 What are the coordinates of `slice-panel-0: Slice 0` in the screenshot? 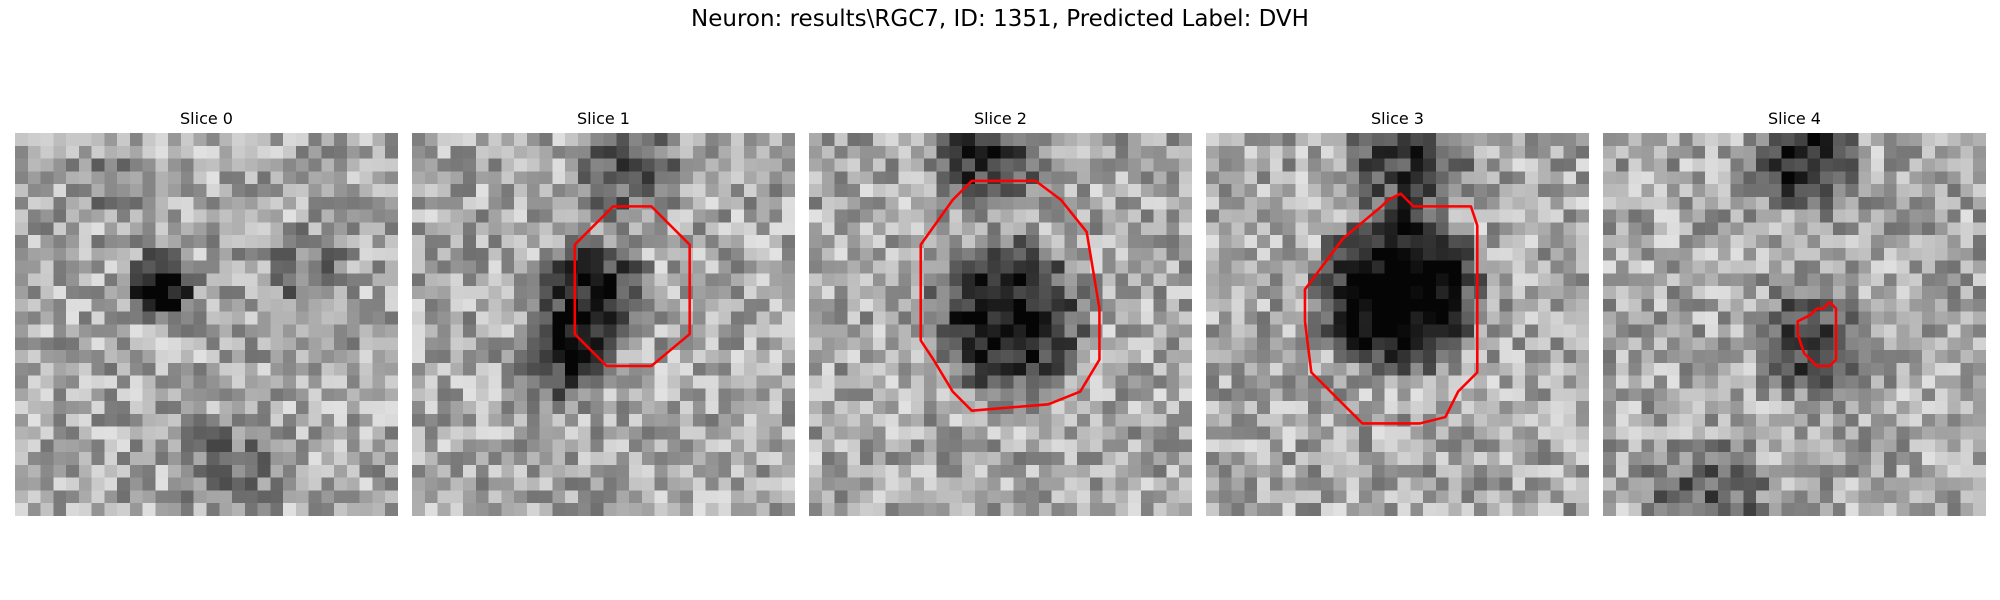 It's located at (206, 312).